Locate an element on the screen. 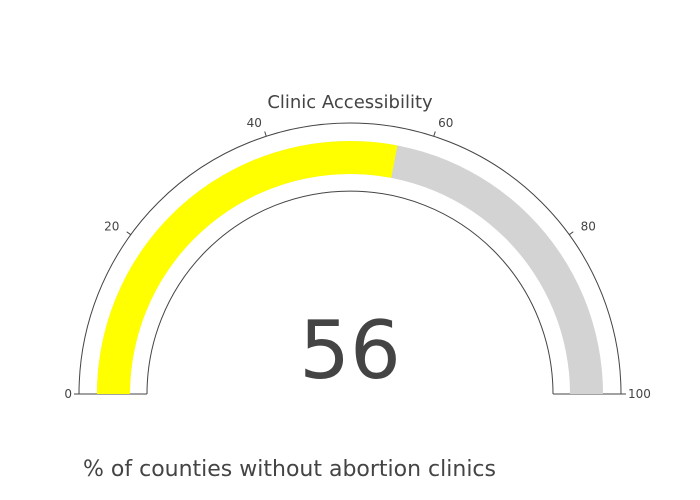 The width and height of the screenshot is (700, 500). tick-label-40: 40 is located at coordinates (254, 123).